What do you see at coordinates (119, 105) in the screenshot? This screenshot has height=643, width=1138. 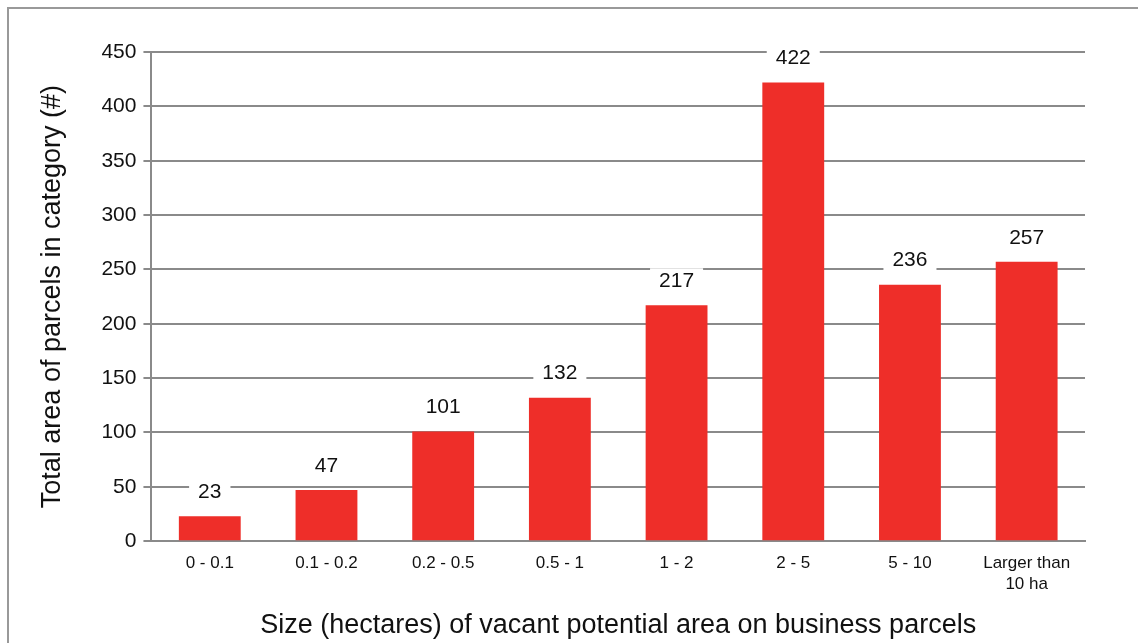 I see `y-tick-label: 400` at bounding box center [119, 105].